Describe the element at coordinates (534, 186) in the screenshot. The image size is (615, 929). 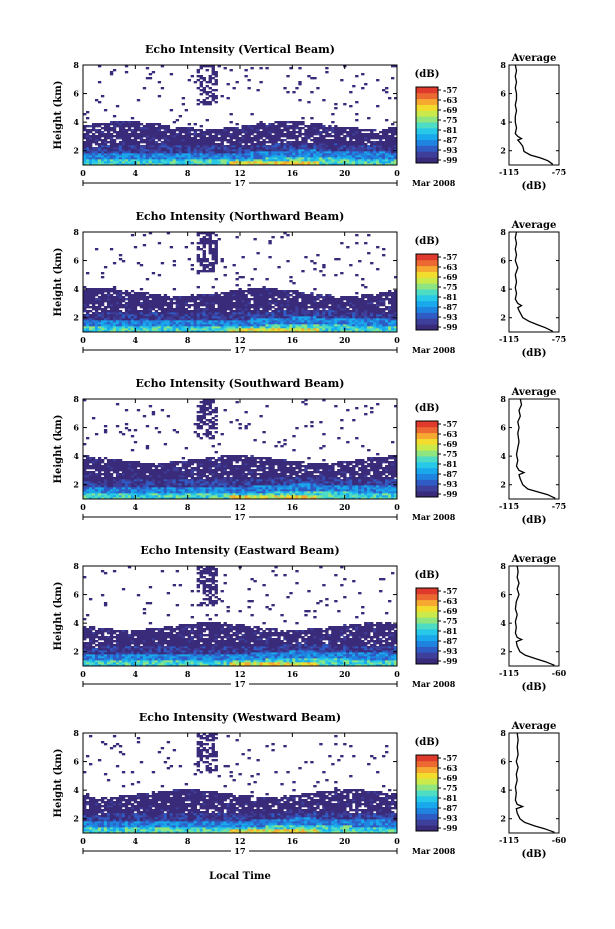
I see `profile-x-axis-label: (dB)` at that location.